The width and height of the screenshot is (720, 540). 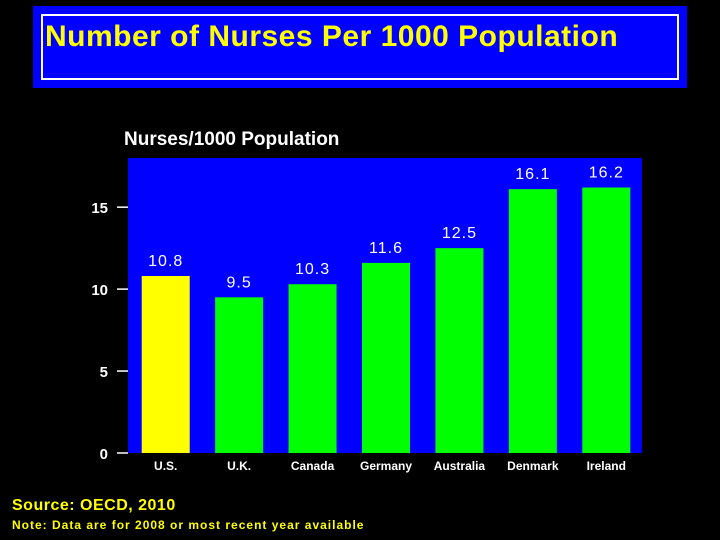 I want to click on y-axis: 0 5 10 15, so click(x=109, y=331).